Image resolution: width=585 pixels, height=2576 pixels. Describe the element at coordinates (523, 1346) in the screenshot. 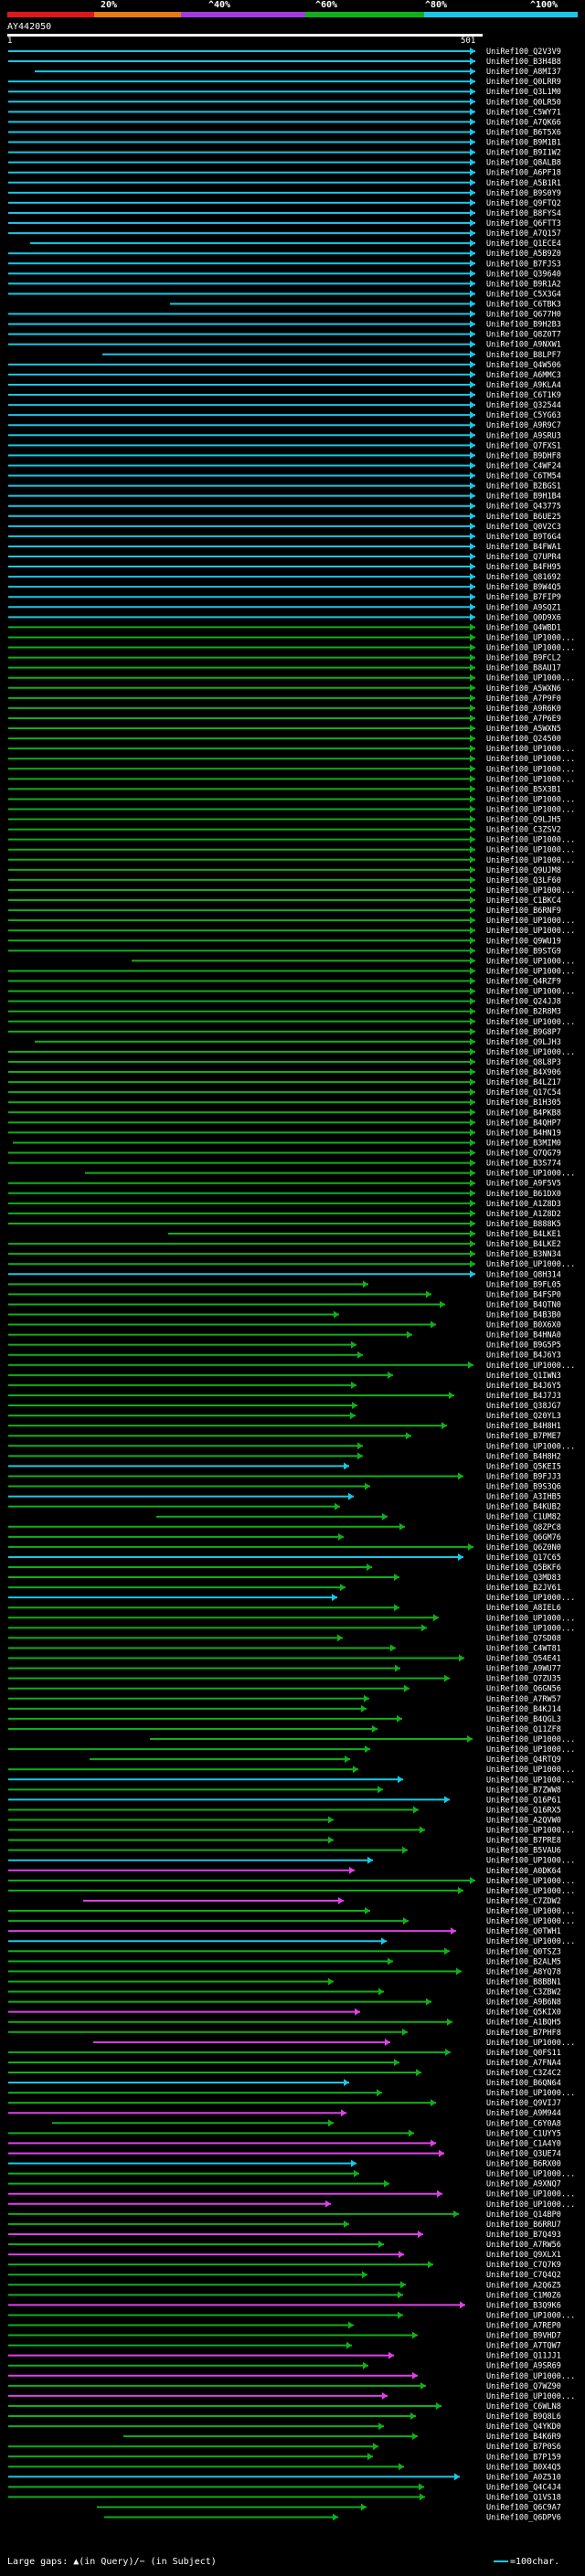

I see `hit-label: UniRef100_B9G5P5` at that location.